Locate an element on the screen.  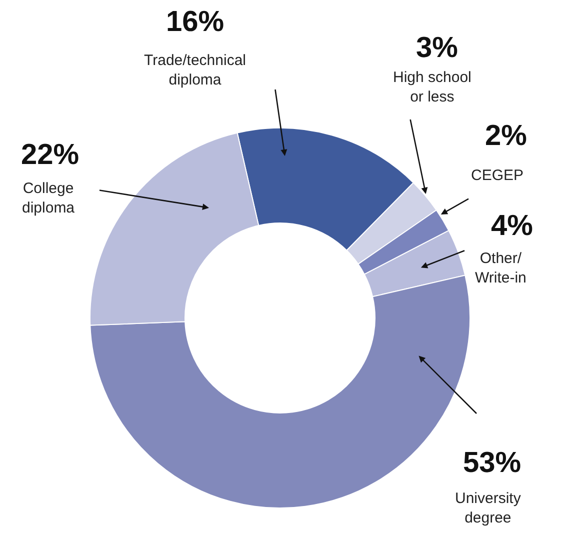
data-label: 3% is located at coordinates (437, 48).